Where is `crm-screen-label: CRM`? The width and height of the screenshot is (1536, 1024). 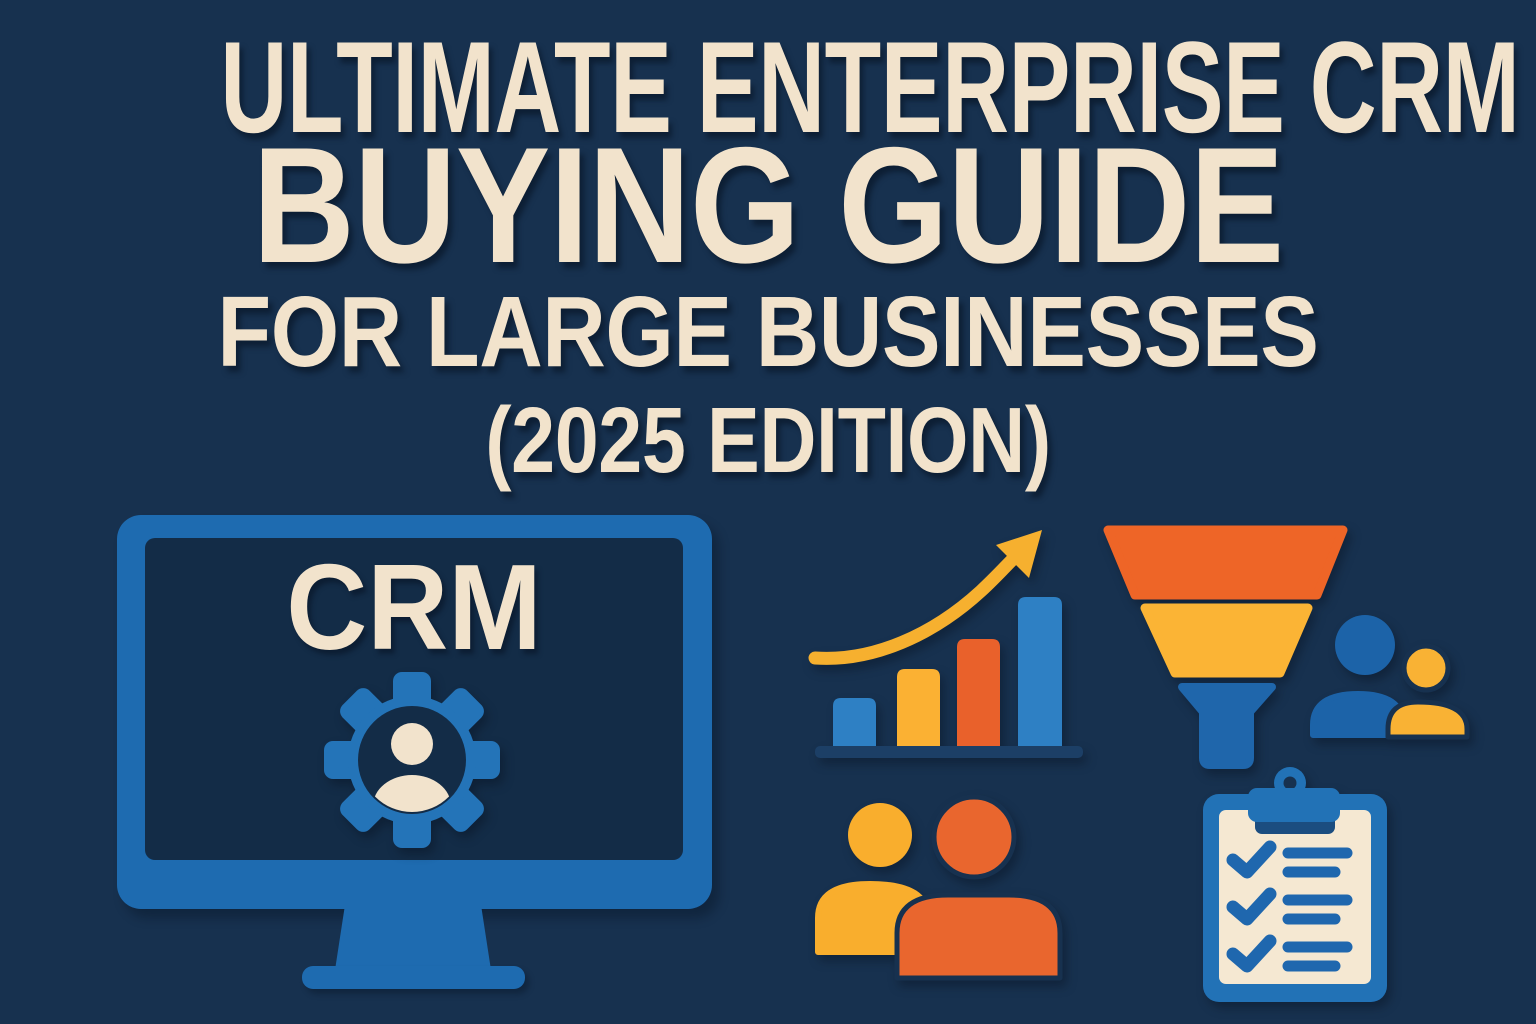 crm-screen-label: CRM is located at coordinates (414, 607).